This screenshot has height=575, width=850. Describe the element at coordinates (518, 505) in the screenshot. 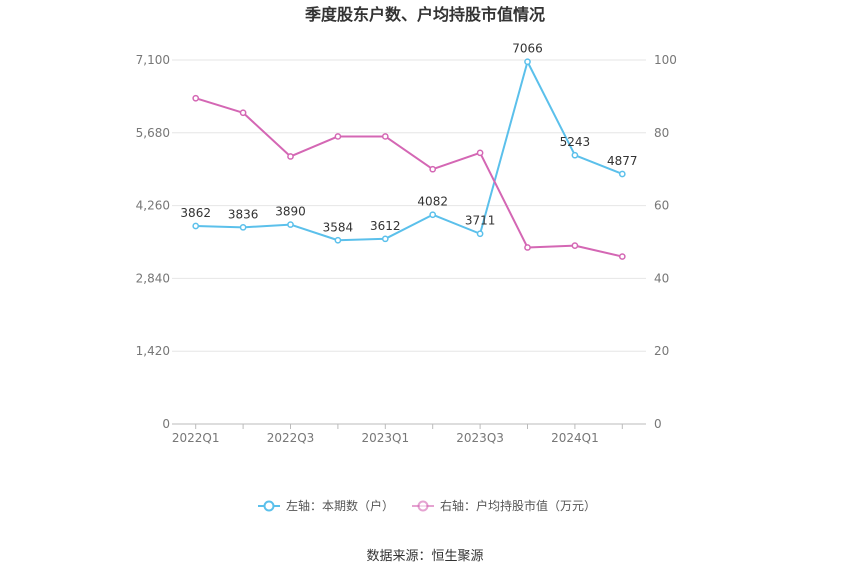

I see `legend-item-label: 右轴：户均持股市值（万元）` at that location.